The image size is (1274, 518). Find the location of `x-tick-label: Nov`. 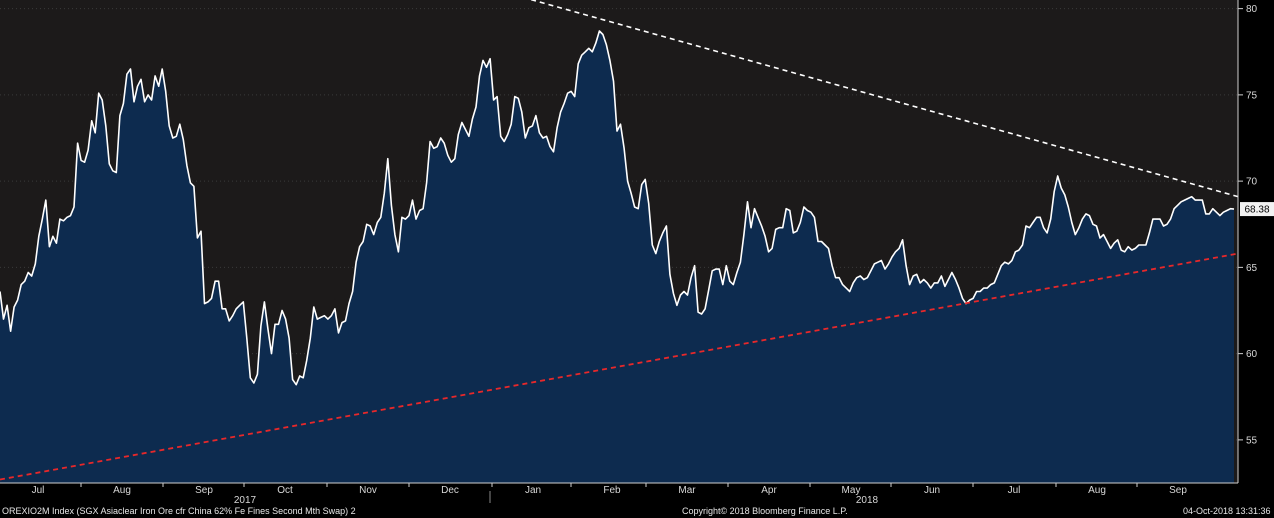

x-tick-label: Nov is located at coordinates (368, 490).